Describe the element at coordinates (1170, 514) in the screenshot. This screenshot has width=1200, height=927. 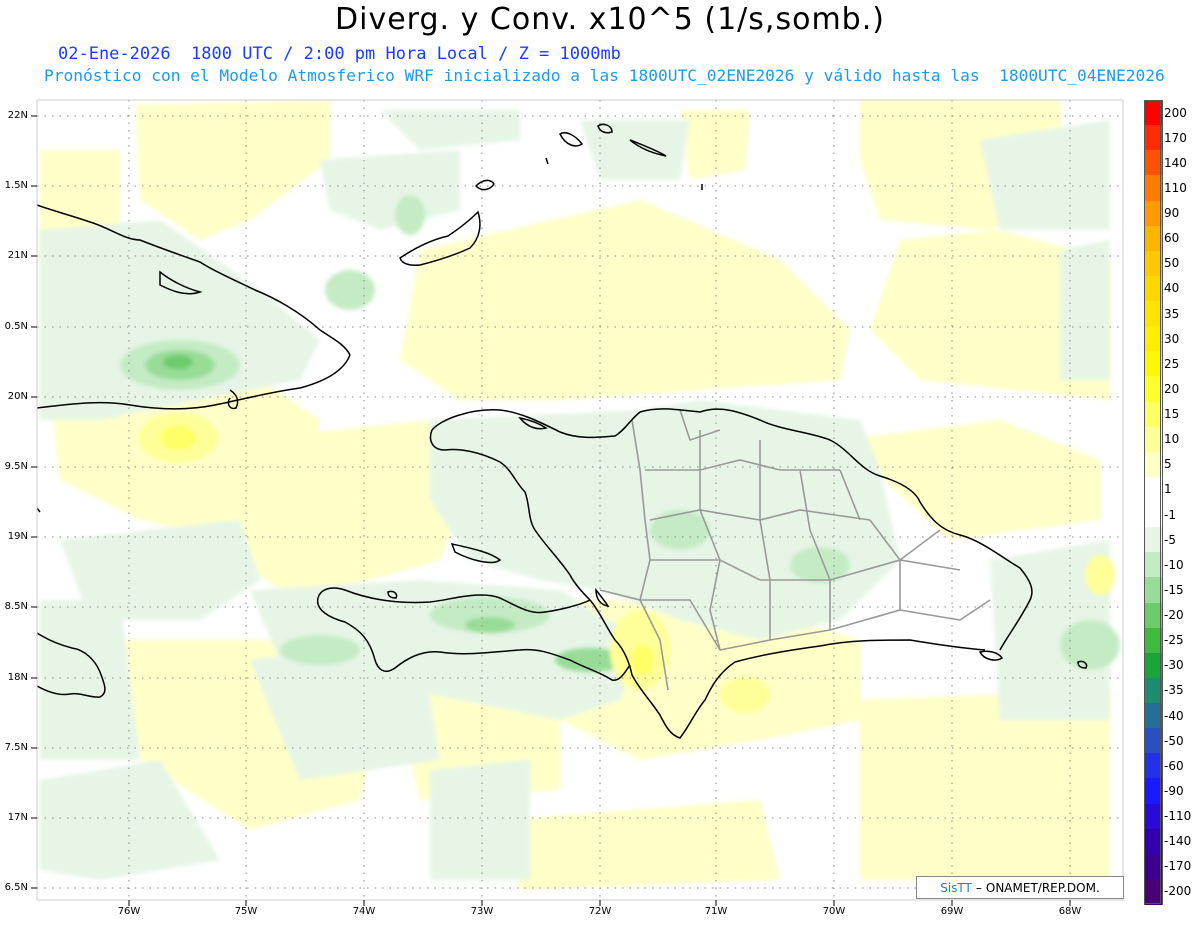
I see `colorbar-label: -1` at that location.